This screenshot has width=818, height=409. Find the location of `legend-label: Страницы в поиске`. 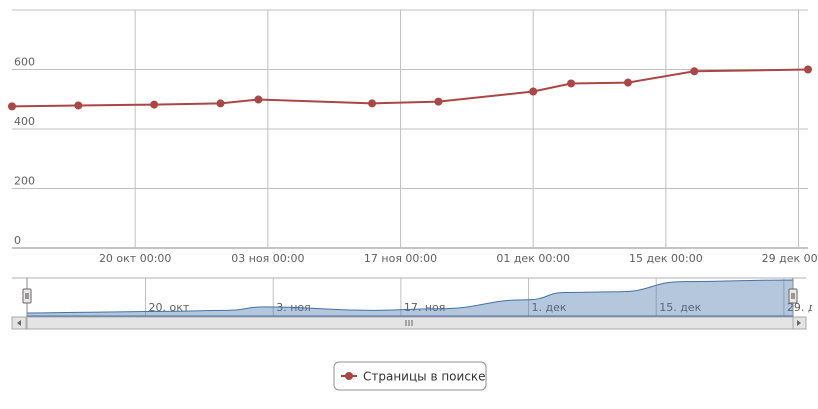

legend-label: Страницы в поиске is located at coordinates (424, 377).